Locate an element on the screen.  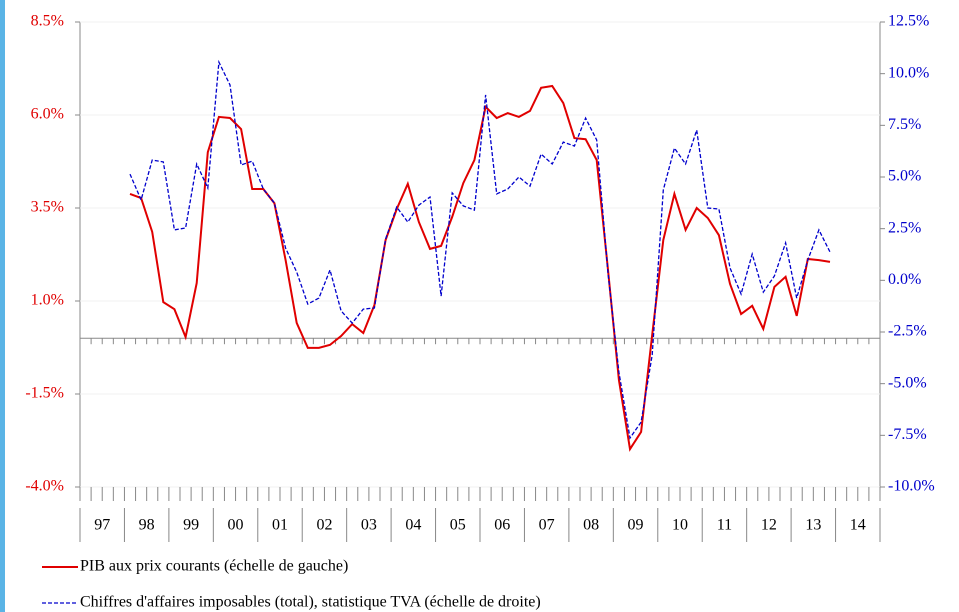
y2-tick-label: 5.0% is located at coordinates (904, 176).